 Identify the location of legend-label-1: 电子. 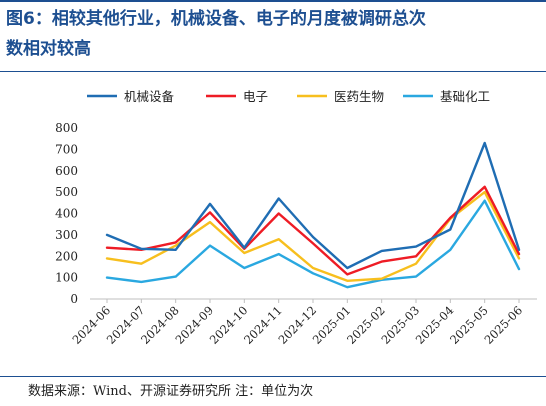
(255, 96).